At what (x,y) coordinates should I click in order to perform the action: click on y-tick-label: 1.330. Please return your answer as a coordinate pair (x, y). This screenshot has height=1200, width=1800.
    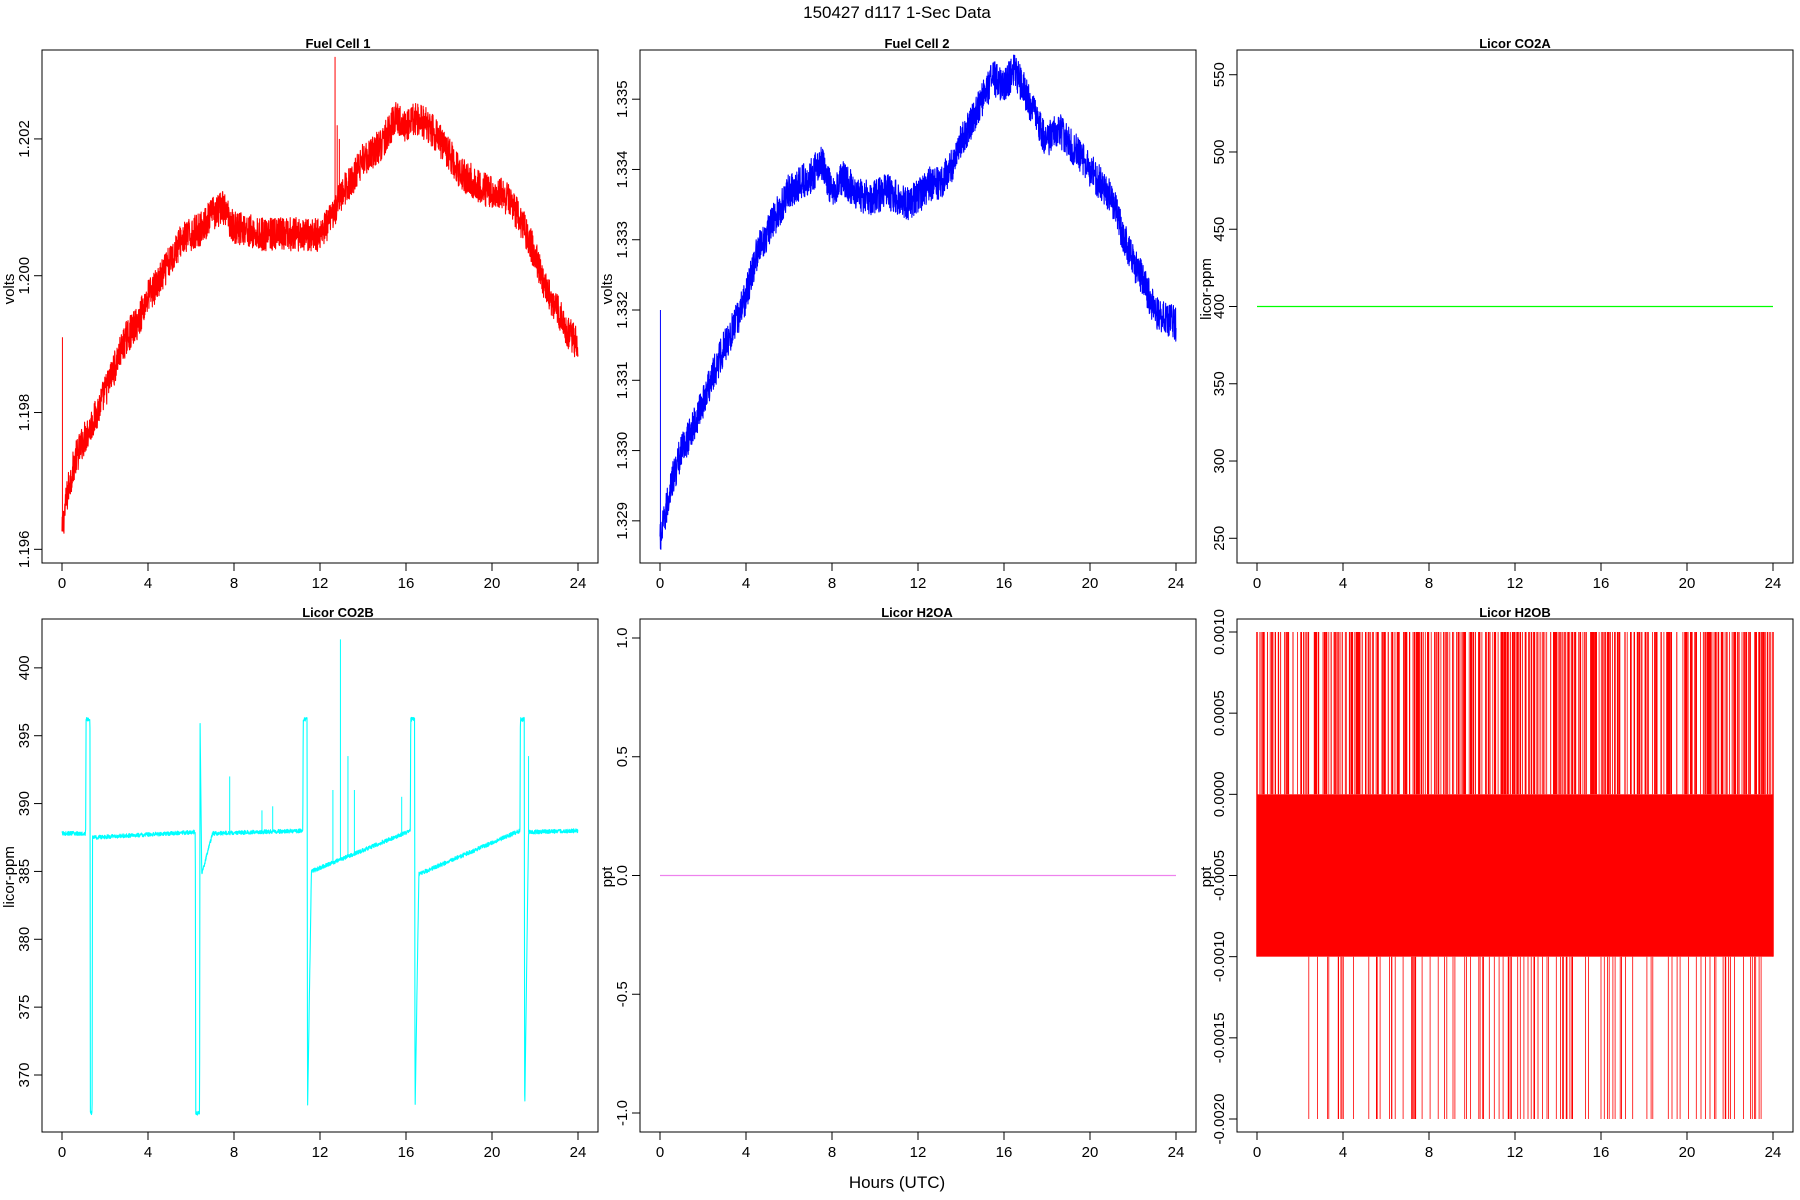
    Looking at the image, I should click on (622, 451).